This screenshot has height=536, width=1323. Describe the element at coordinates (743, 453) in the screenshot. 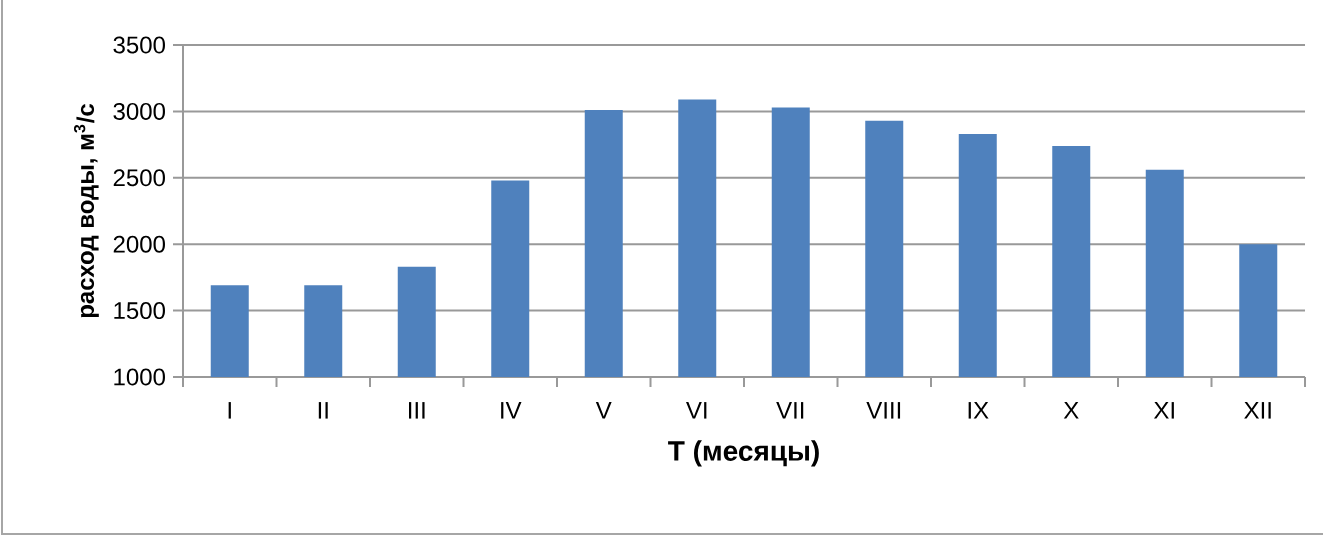

I see `x-axis-title: T (месяцы)` at that location.